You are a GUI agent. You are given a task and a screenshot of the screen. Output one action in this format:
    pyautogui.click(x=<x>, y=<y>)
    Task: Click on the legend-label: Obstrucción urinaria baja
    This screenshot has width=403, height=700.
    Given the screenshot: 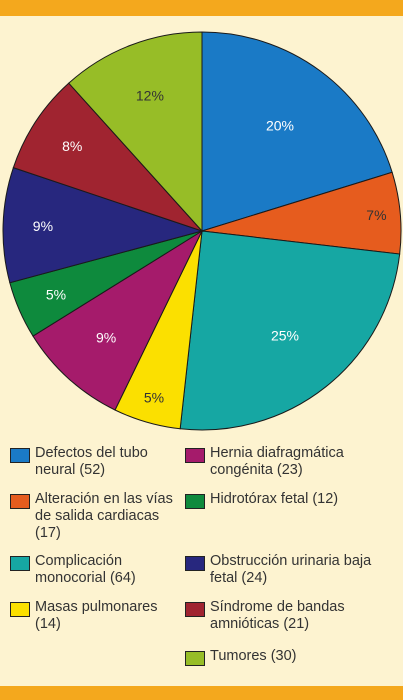 What is the action you would take?
    pyautogui.click(x=291, y=561)
    